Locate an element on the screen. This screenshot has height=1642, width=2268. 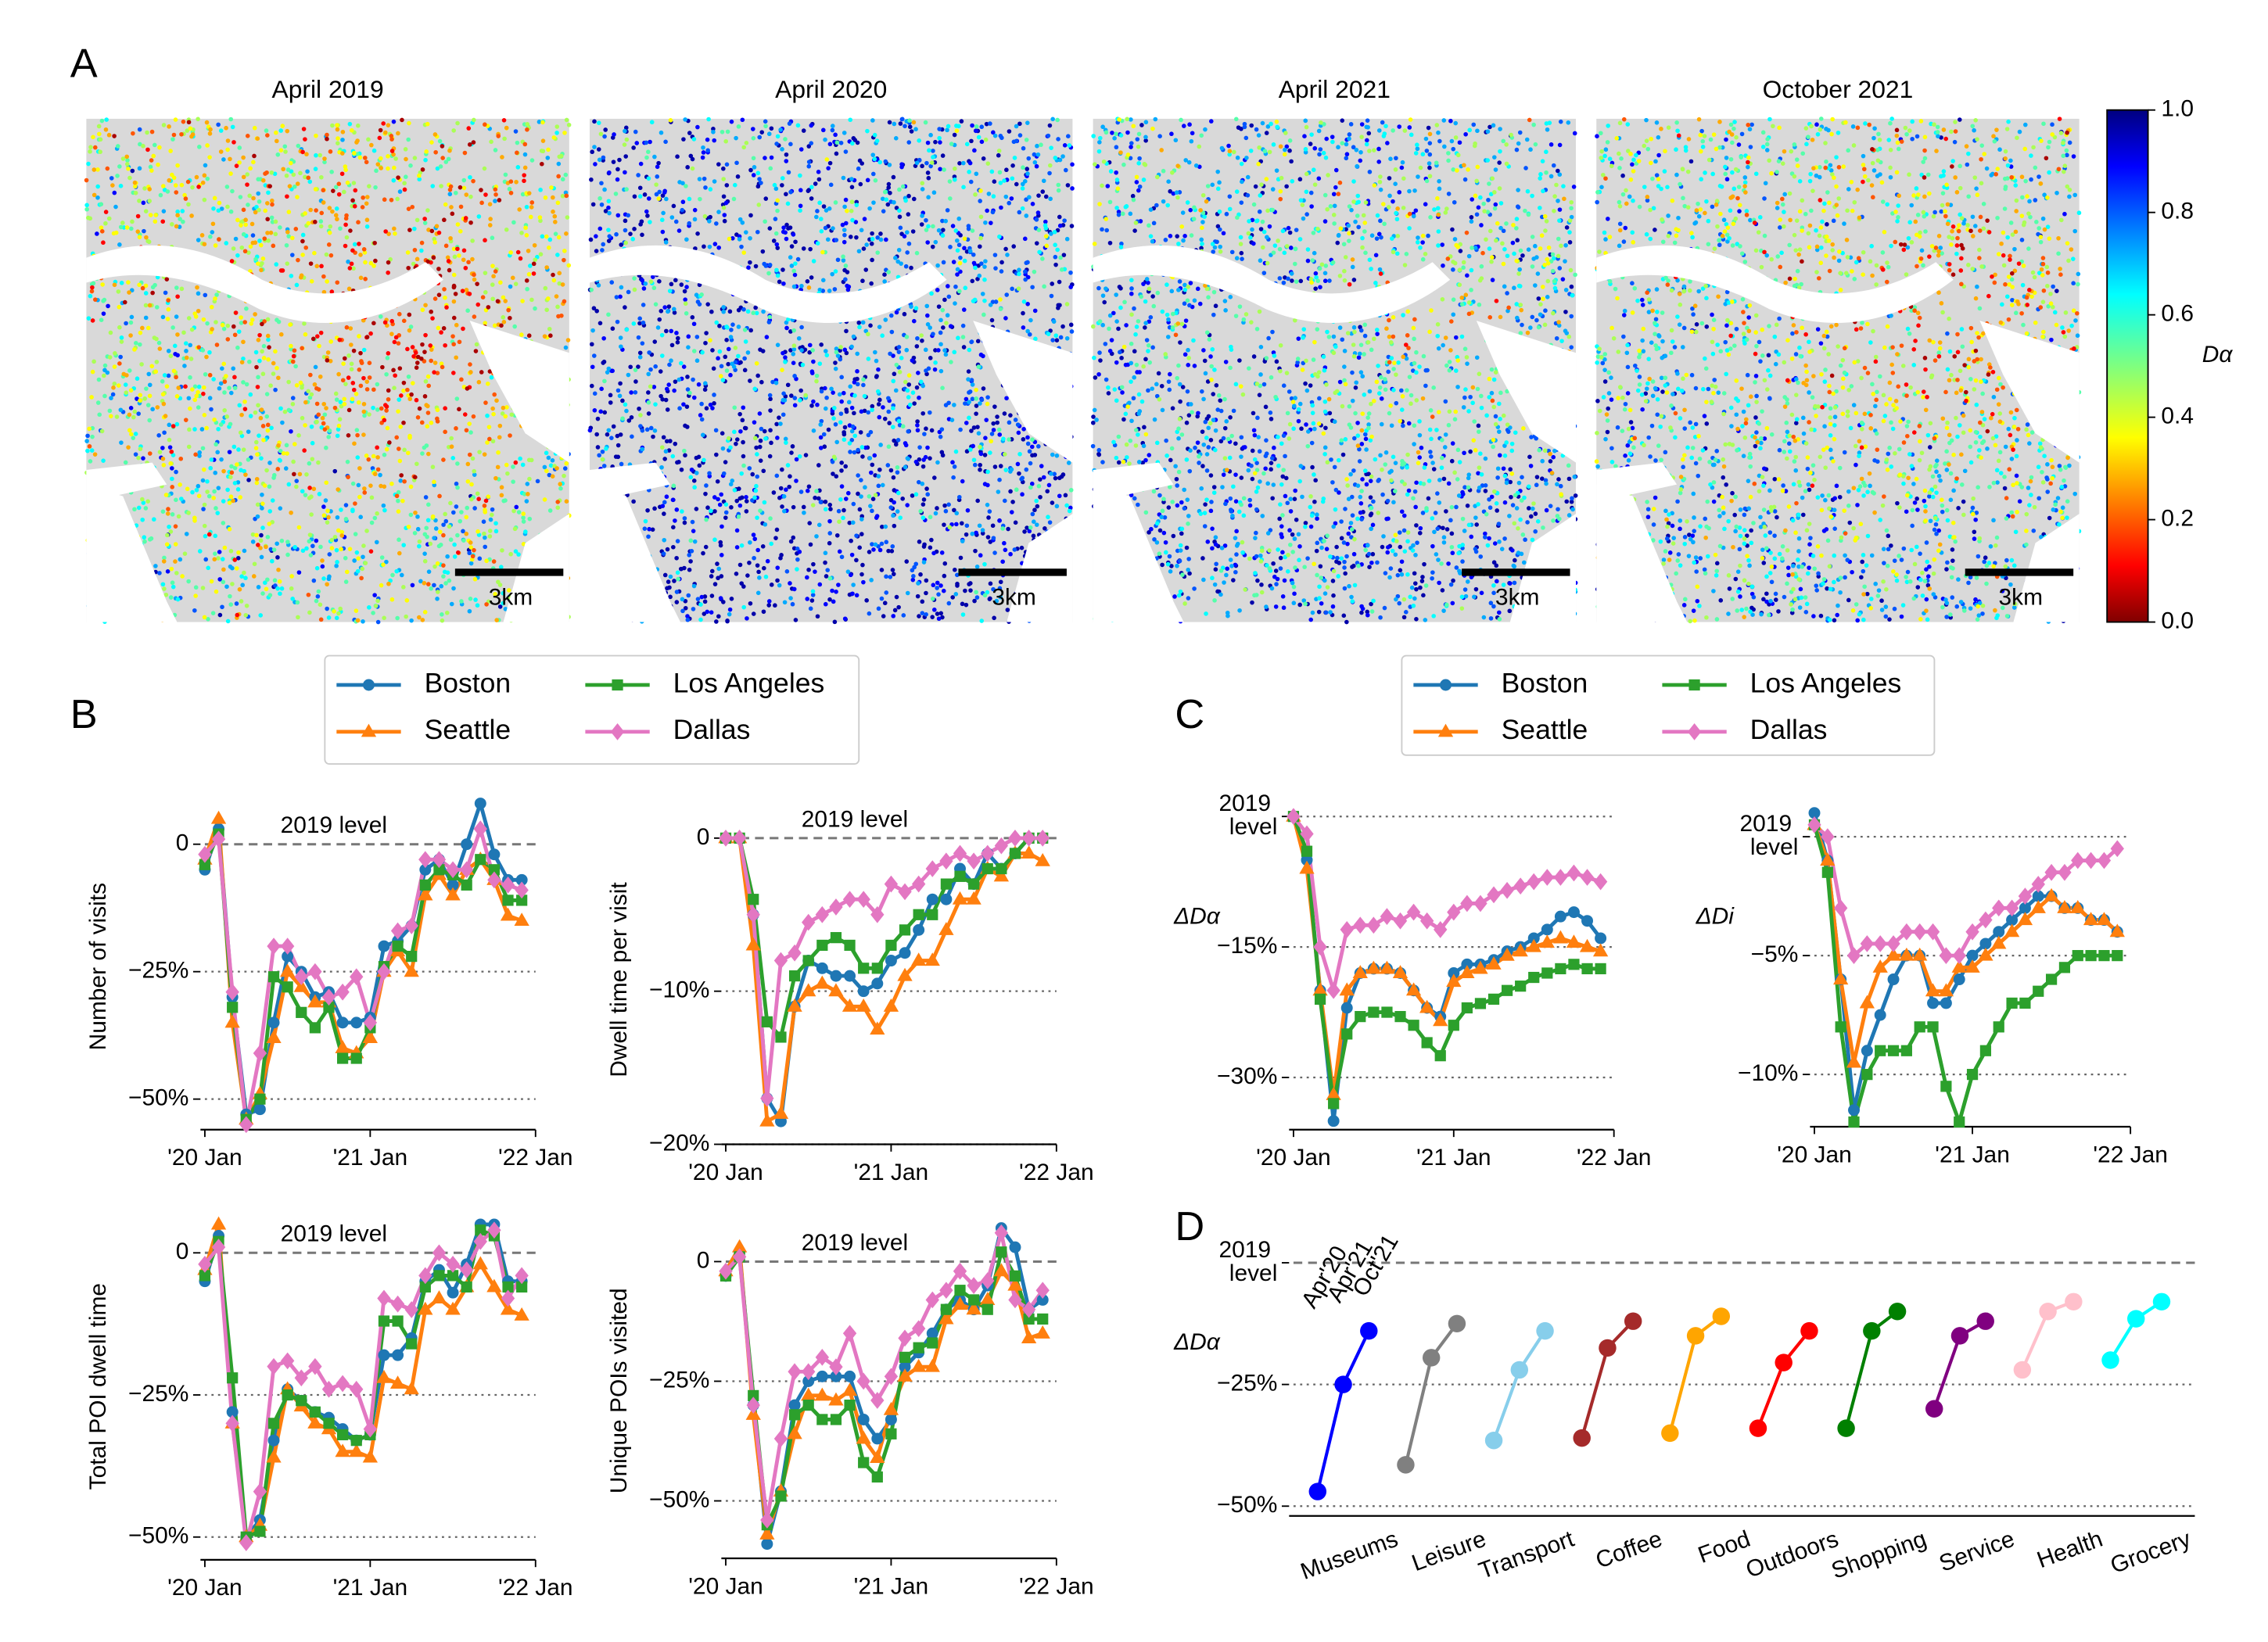
map-title: April 2019 is located at coordinates (328, 89).